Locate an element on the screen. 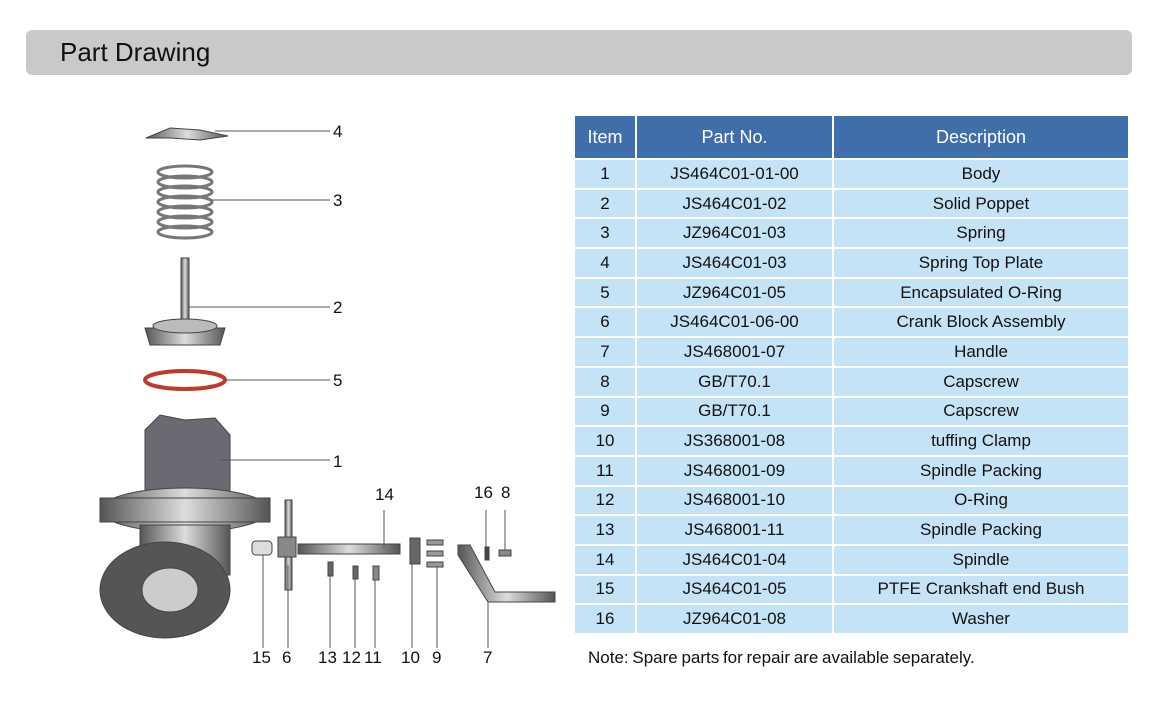 This screenshot has height=705, width=1159. cell-item: 2 is located at coordinates (605, 203).